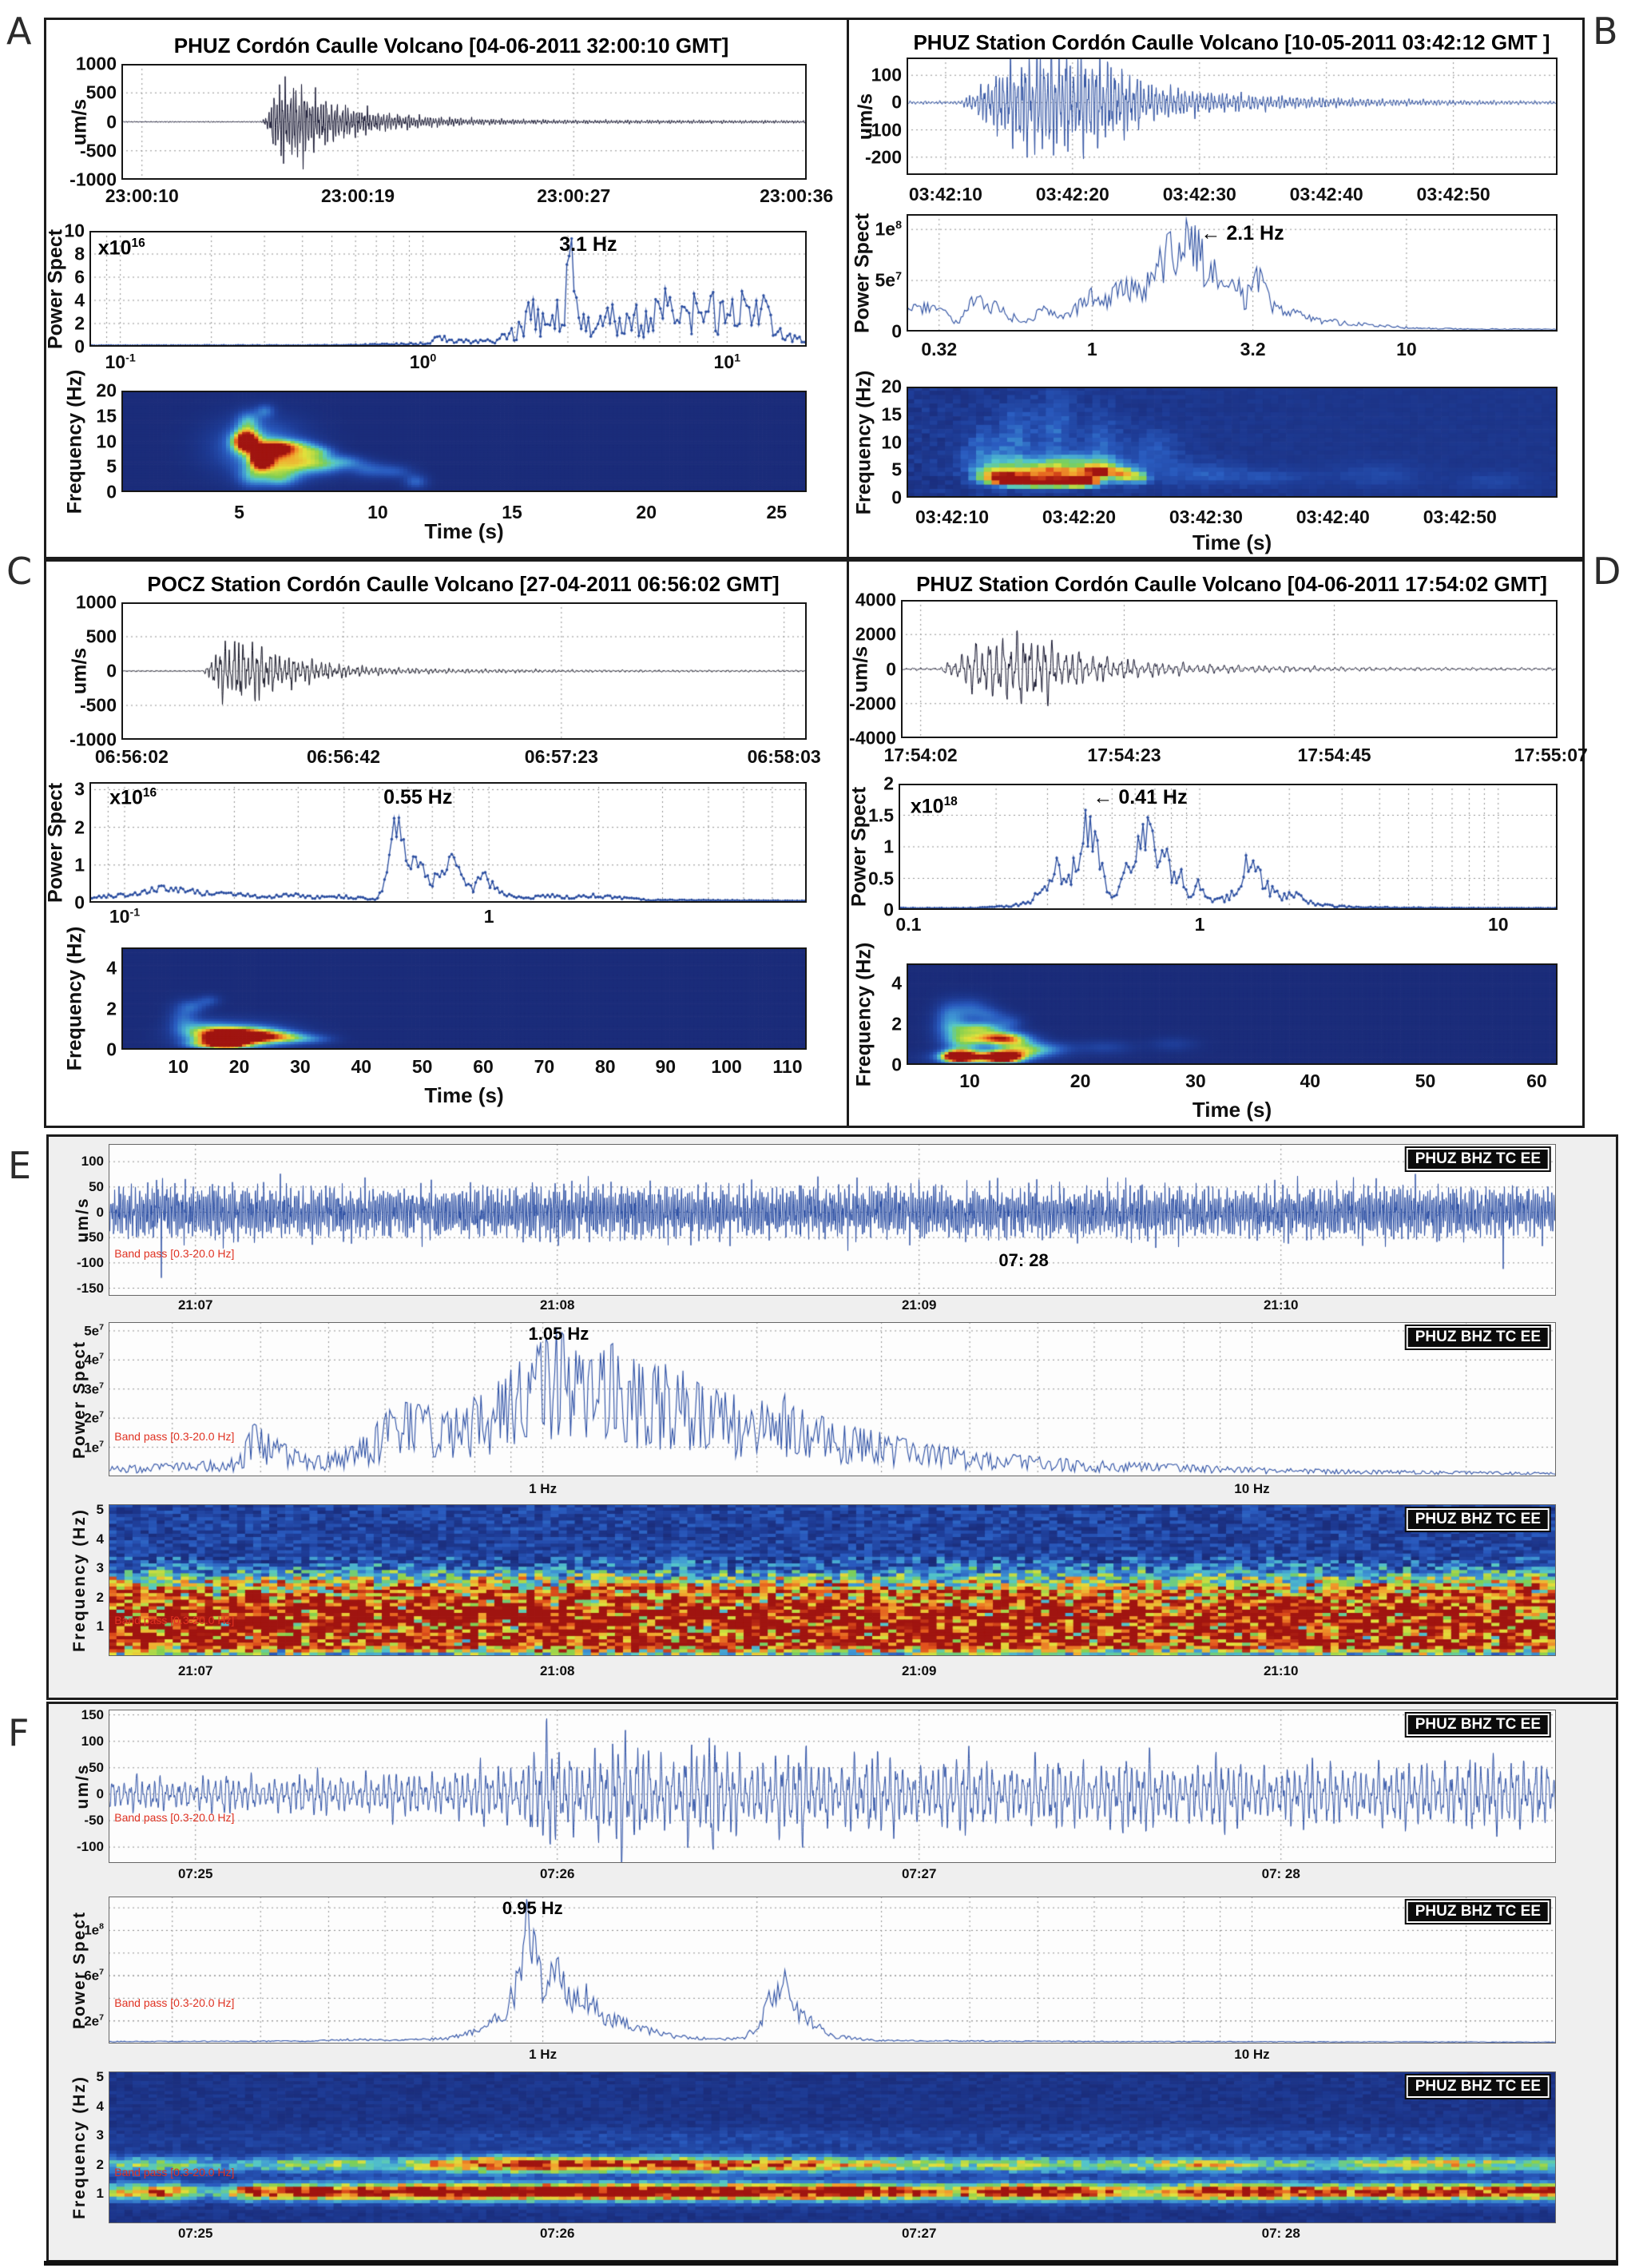 Image resolution: width=1639 pixels, height=2268 pixels. What do you see at coordinates (174, 1620) in the screenshot?
I see `panel-e-spectrogram-bandpass-note: Band pass [0.3-20.0 Hz]` at bounding box center [174, 1620].